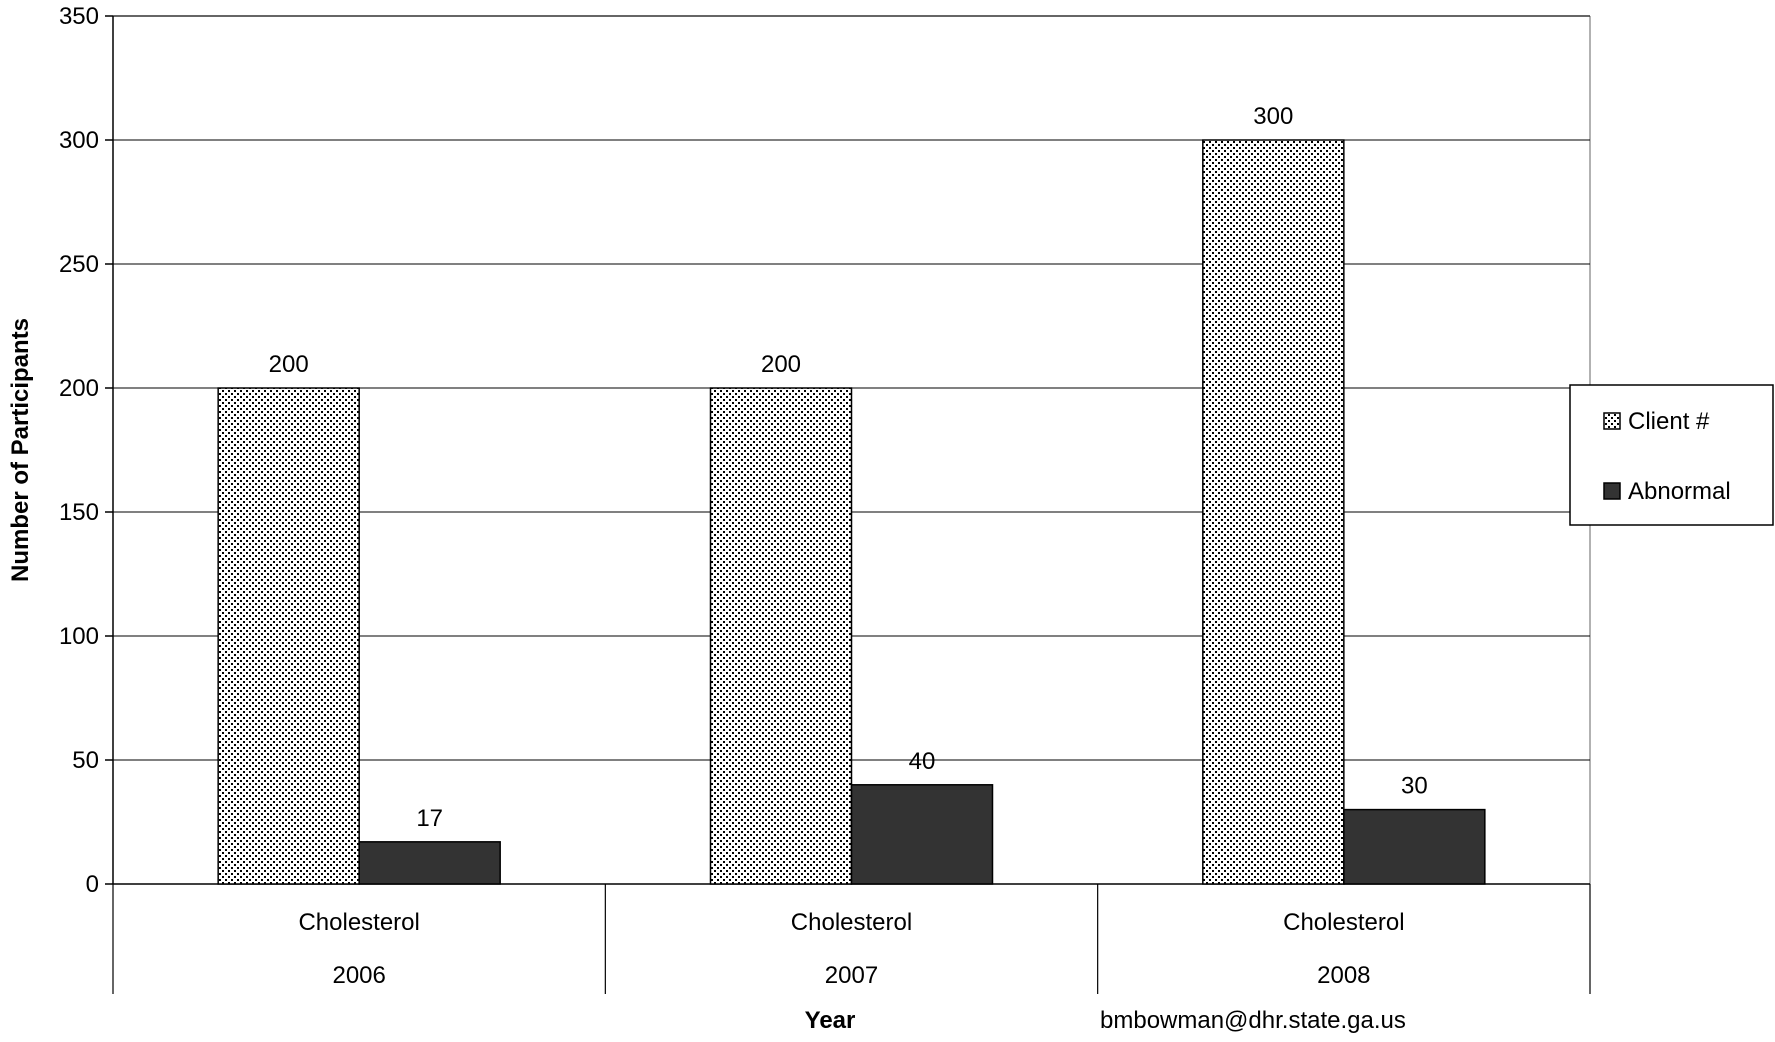 The image size is (1775, 1042). I want to click on data-label: 300, so click(1273, 116).